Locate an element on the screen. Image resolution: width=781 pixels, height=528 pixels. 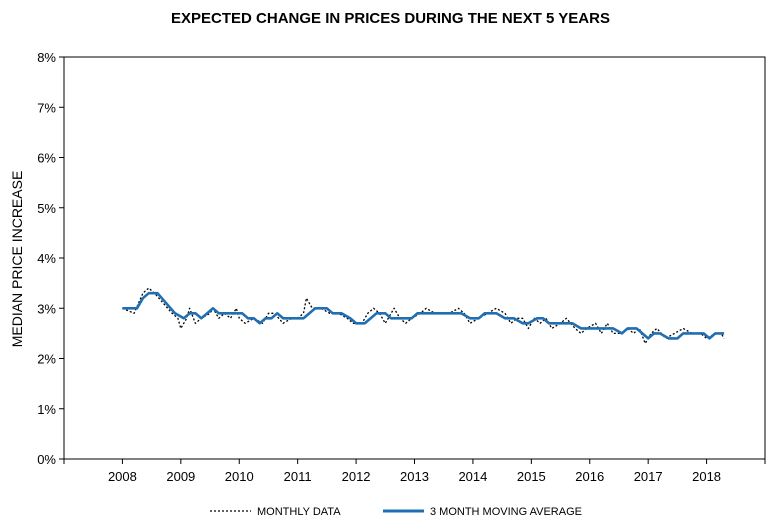
y-tick-label: 8% is located at coordinates (46, 57).